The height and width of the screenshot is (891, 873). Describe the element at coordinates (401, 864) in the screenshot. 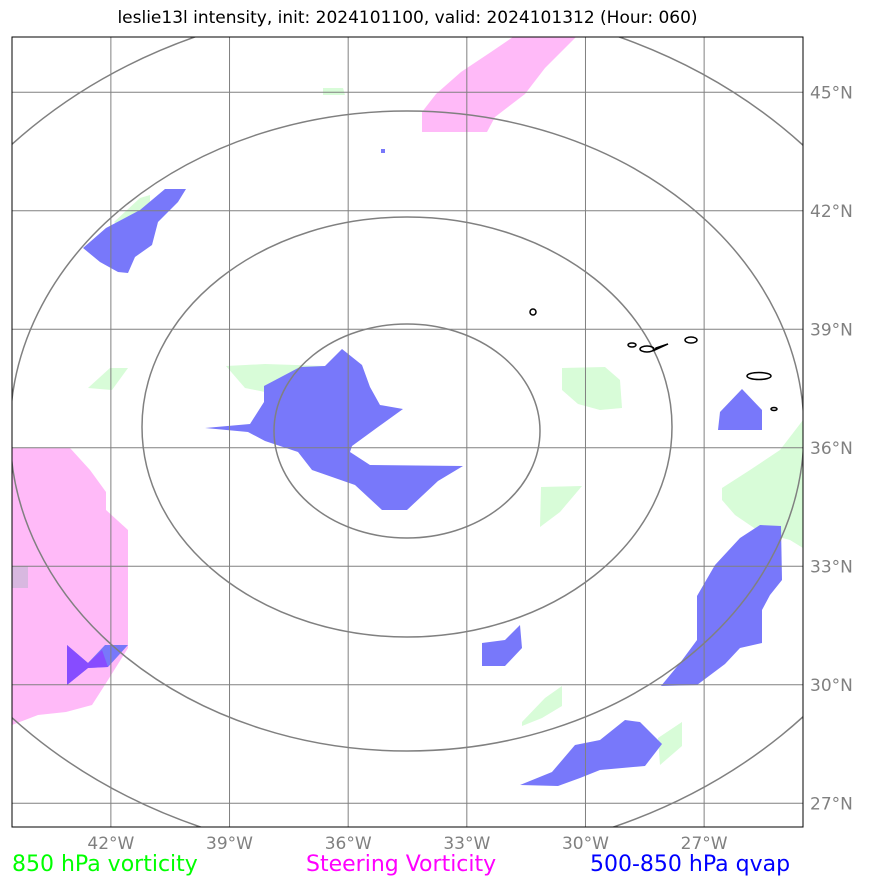

I see `legend-steering-vorticity: Steering Vorticity` at that location.